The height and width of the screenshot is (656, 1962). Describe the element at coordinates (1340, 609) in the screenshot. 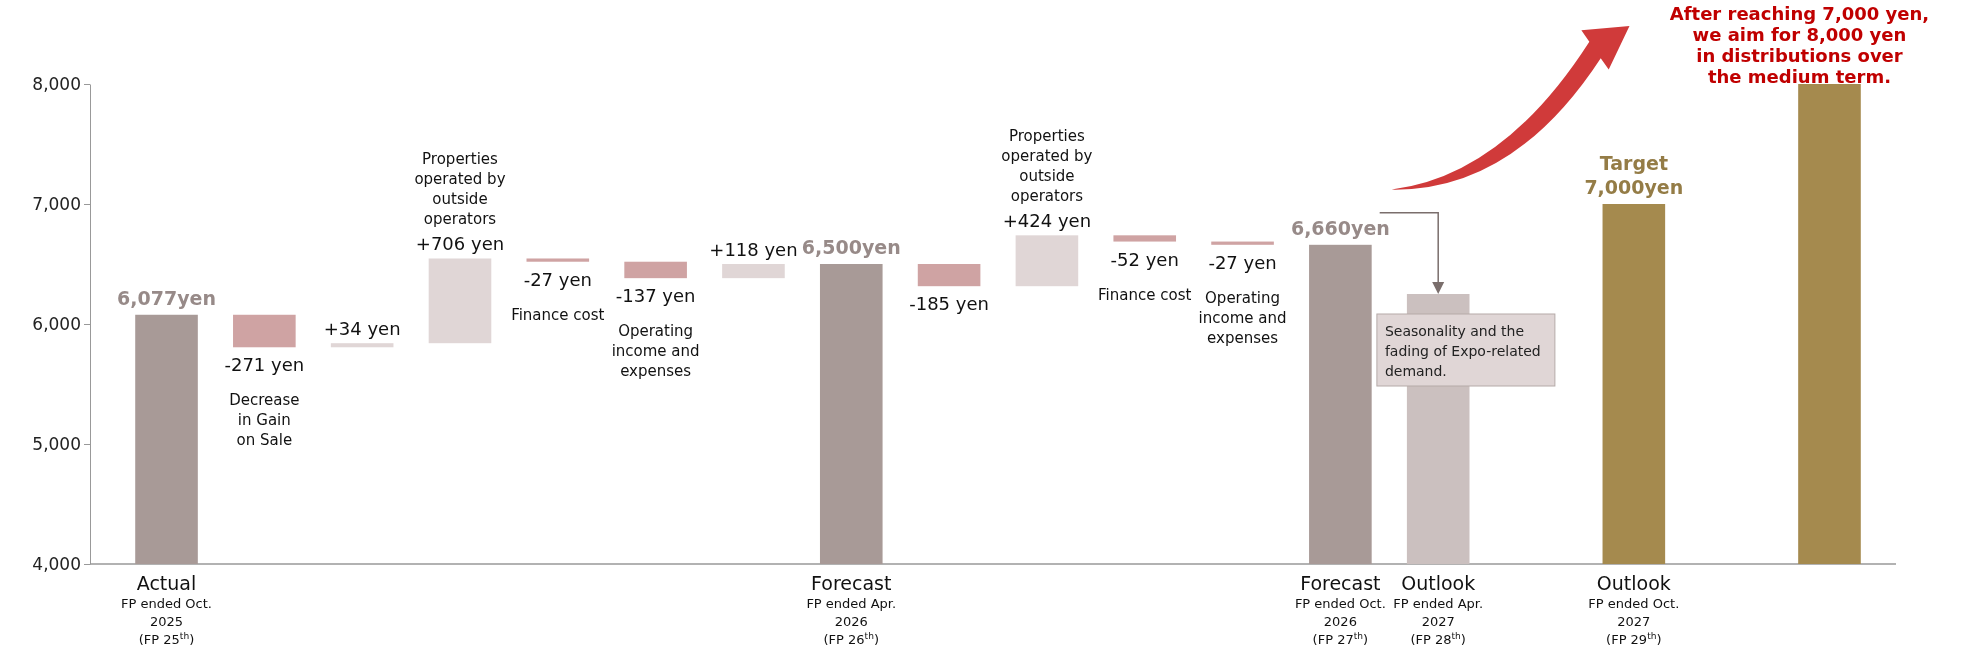

I see `x-tick-label: Forecast FP ended Oct. 2026 (FP 27$^{th}$)` at that location.